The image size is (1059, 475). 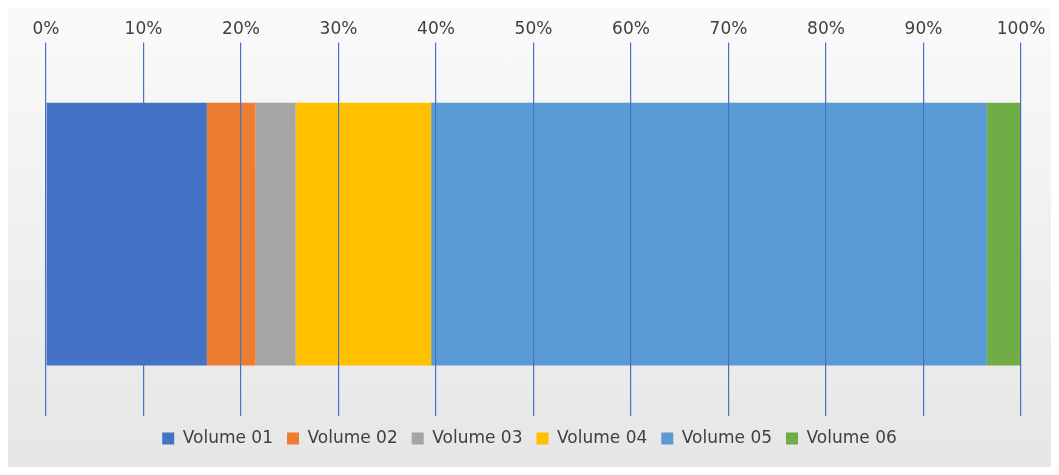 What do you see at coordinates (352, 436) in the screenshot?
I see `legend-label: Volume 02` at bounding box center [352, 436].